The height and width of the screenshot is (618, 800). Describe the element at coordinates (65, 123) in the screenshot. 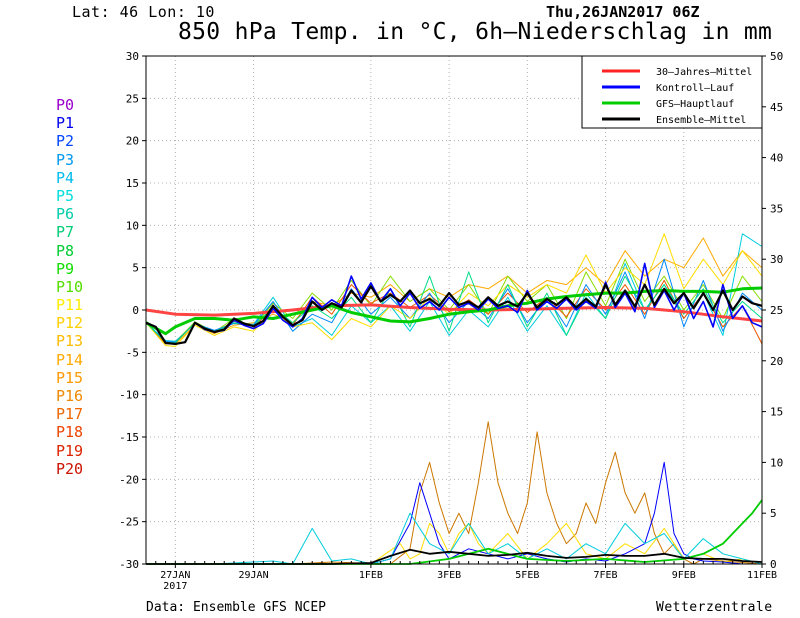

I see `member-label: P1` at that location.